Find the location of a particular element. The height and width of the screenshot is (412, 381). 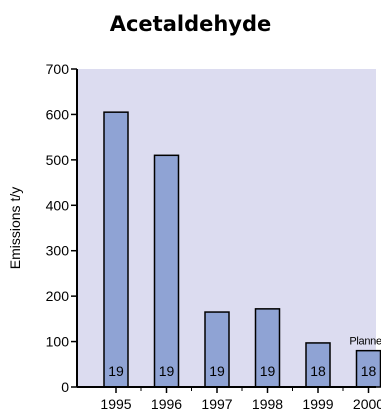

x-tick-label: 1996 is located at coordinates (166, 404).